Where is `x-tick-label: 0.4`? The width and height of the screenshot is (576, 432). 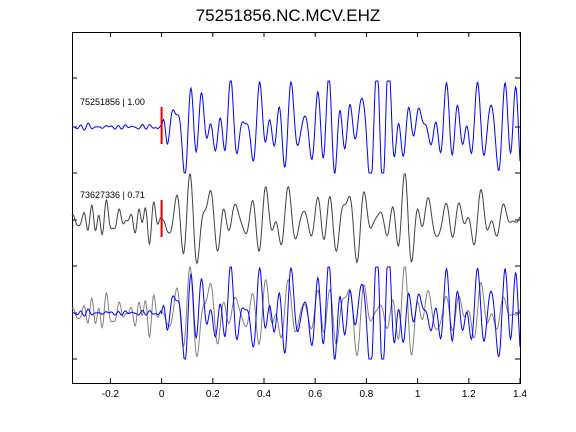 x-tick-label: 0.4 is located at coordinates (264, 394).